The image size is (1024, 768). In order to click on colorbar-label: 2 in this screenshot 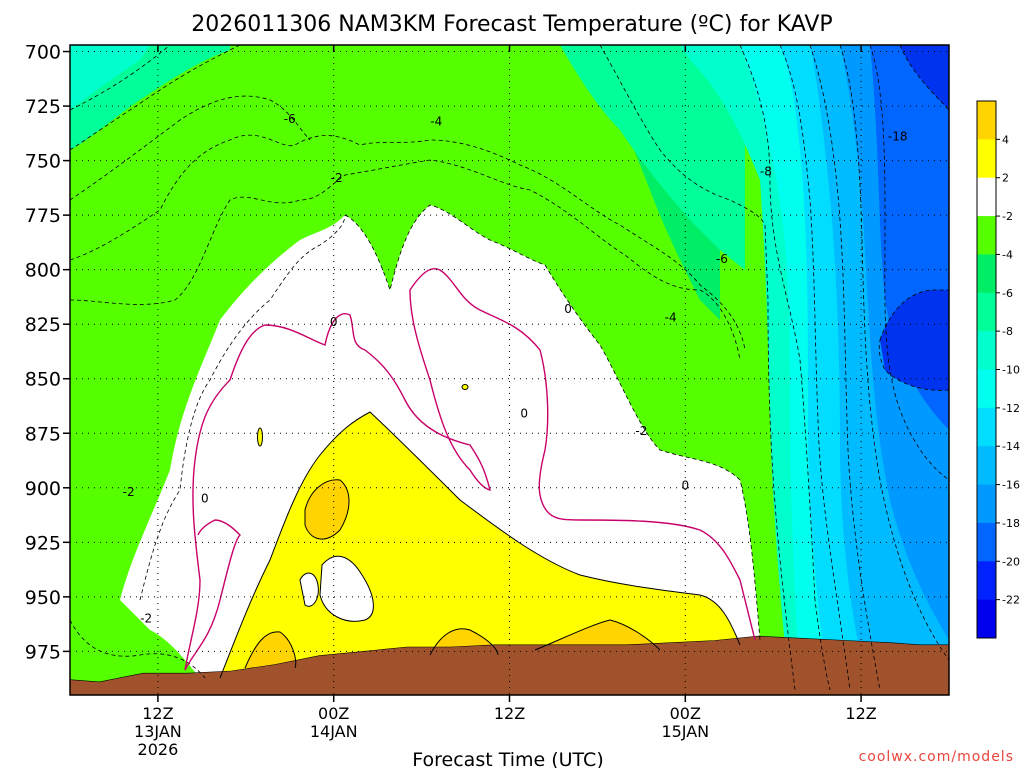, I will do `click(1005, 178)`.